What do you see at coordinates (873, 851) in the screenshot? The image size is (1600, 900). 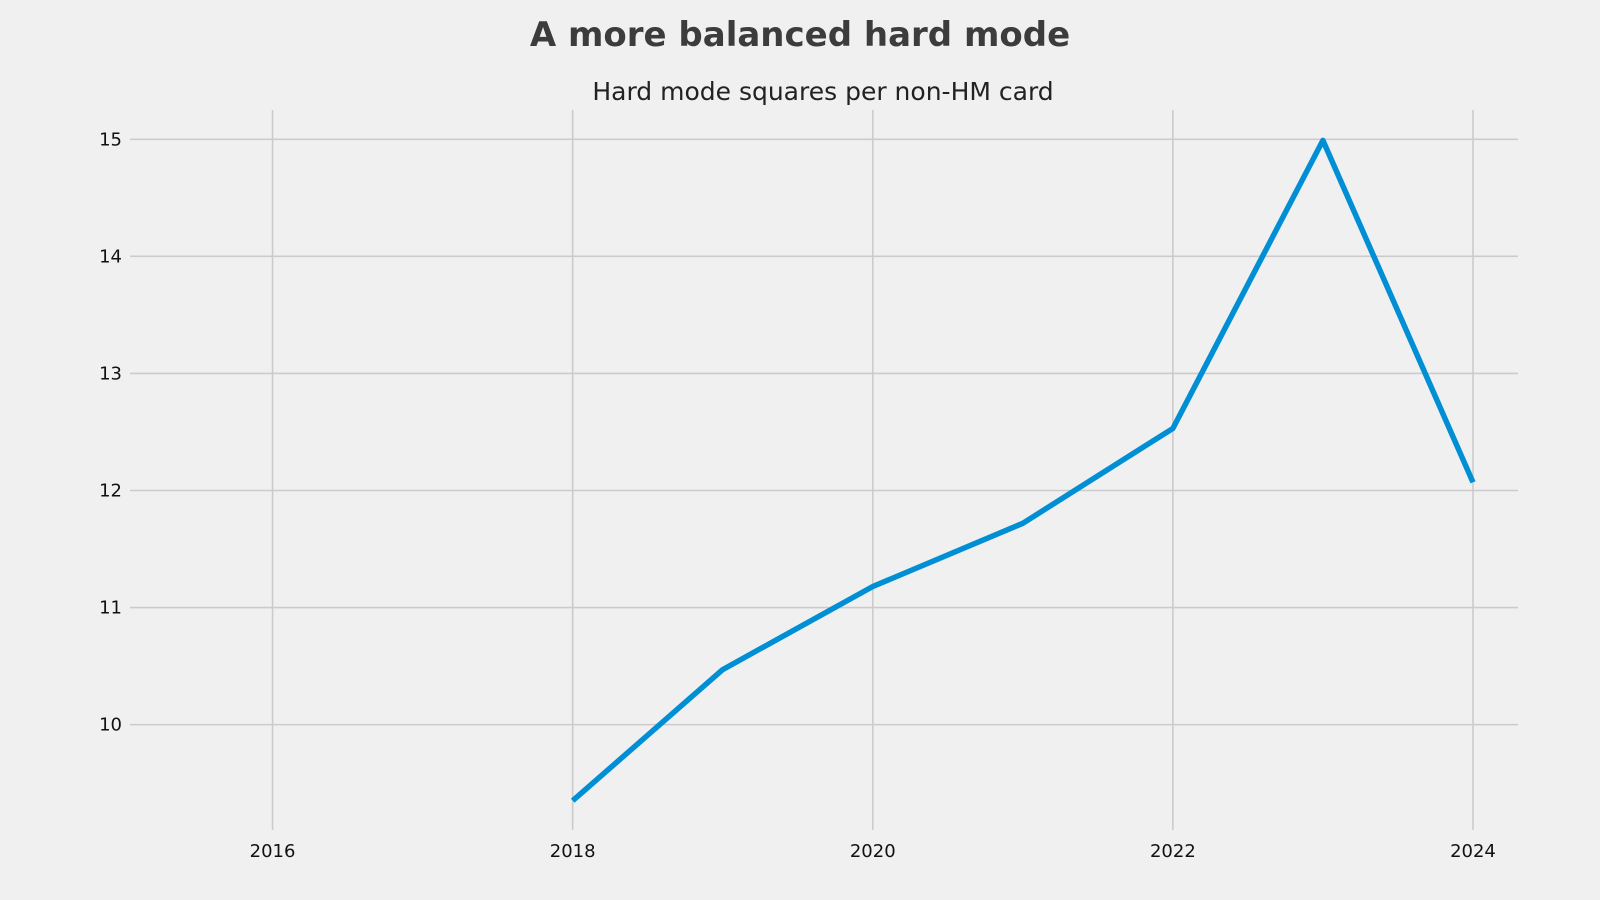 I see `x-tick-label: 2020` at bounding box center [873, 851].